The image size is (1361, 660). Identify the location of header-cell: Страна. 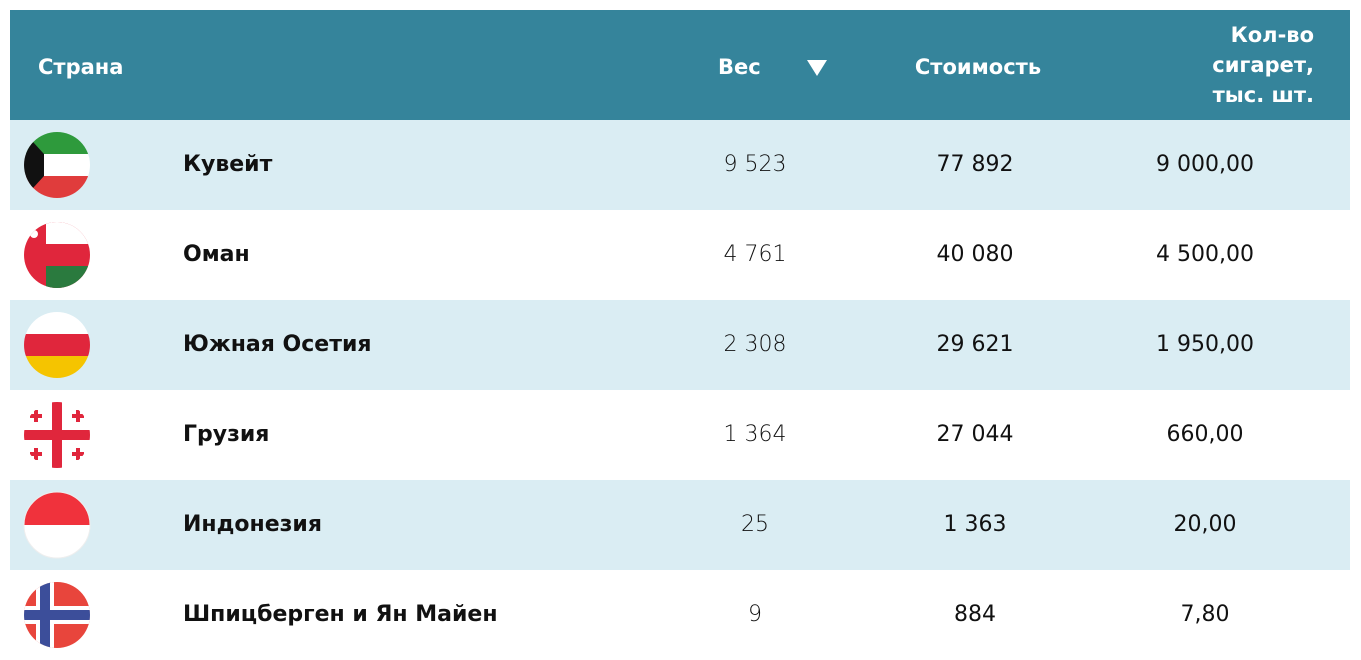
(81, 67).